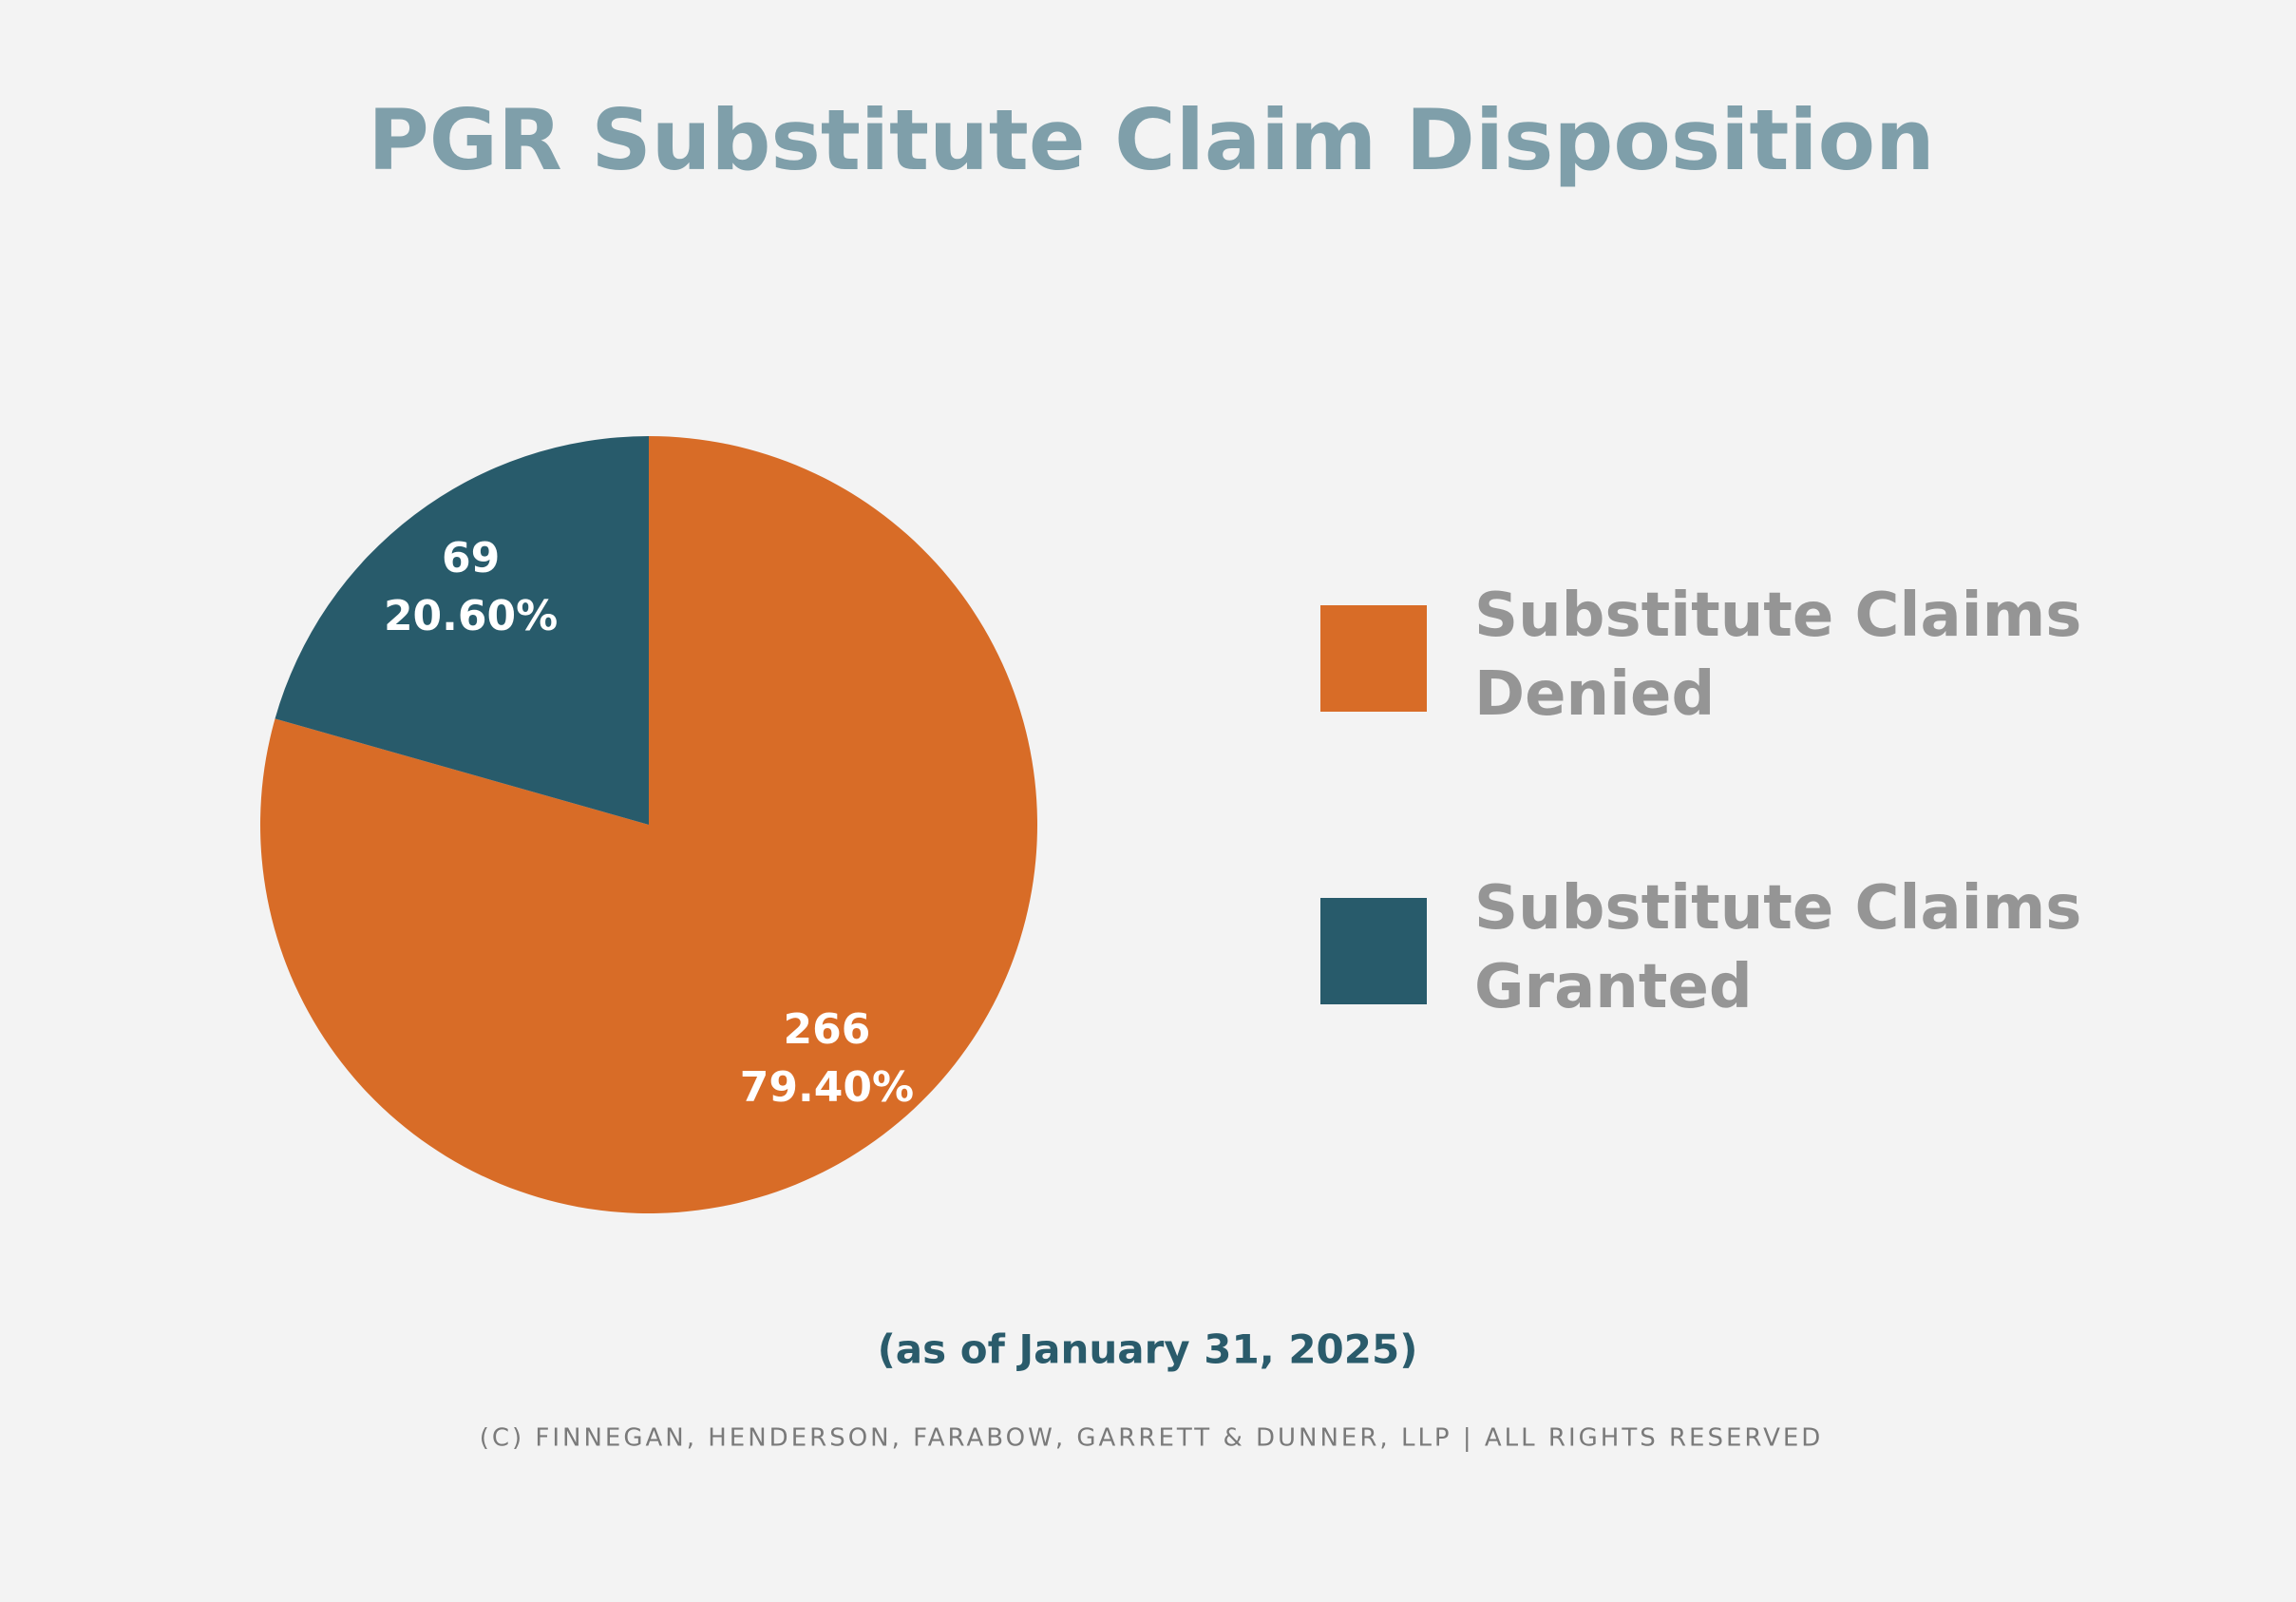 This screenshot has width=2296, height=1602. I want to click on percentage-label: 79.40%, so click(827, 1087).